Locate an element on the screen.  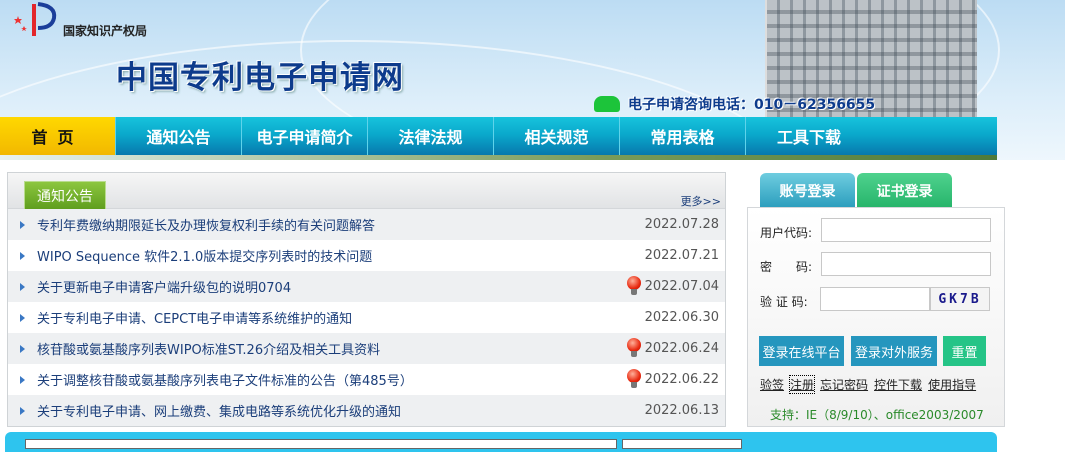
reset-button: 重置 is located at coordinates (964, 351).